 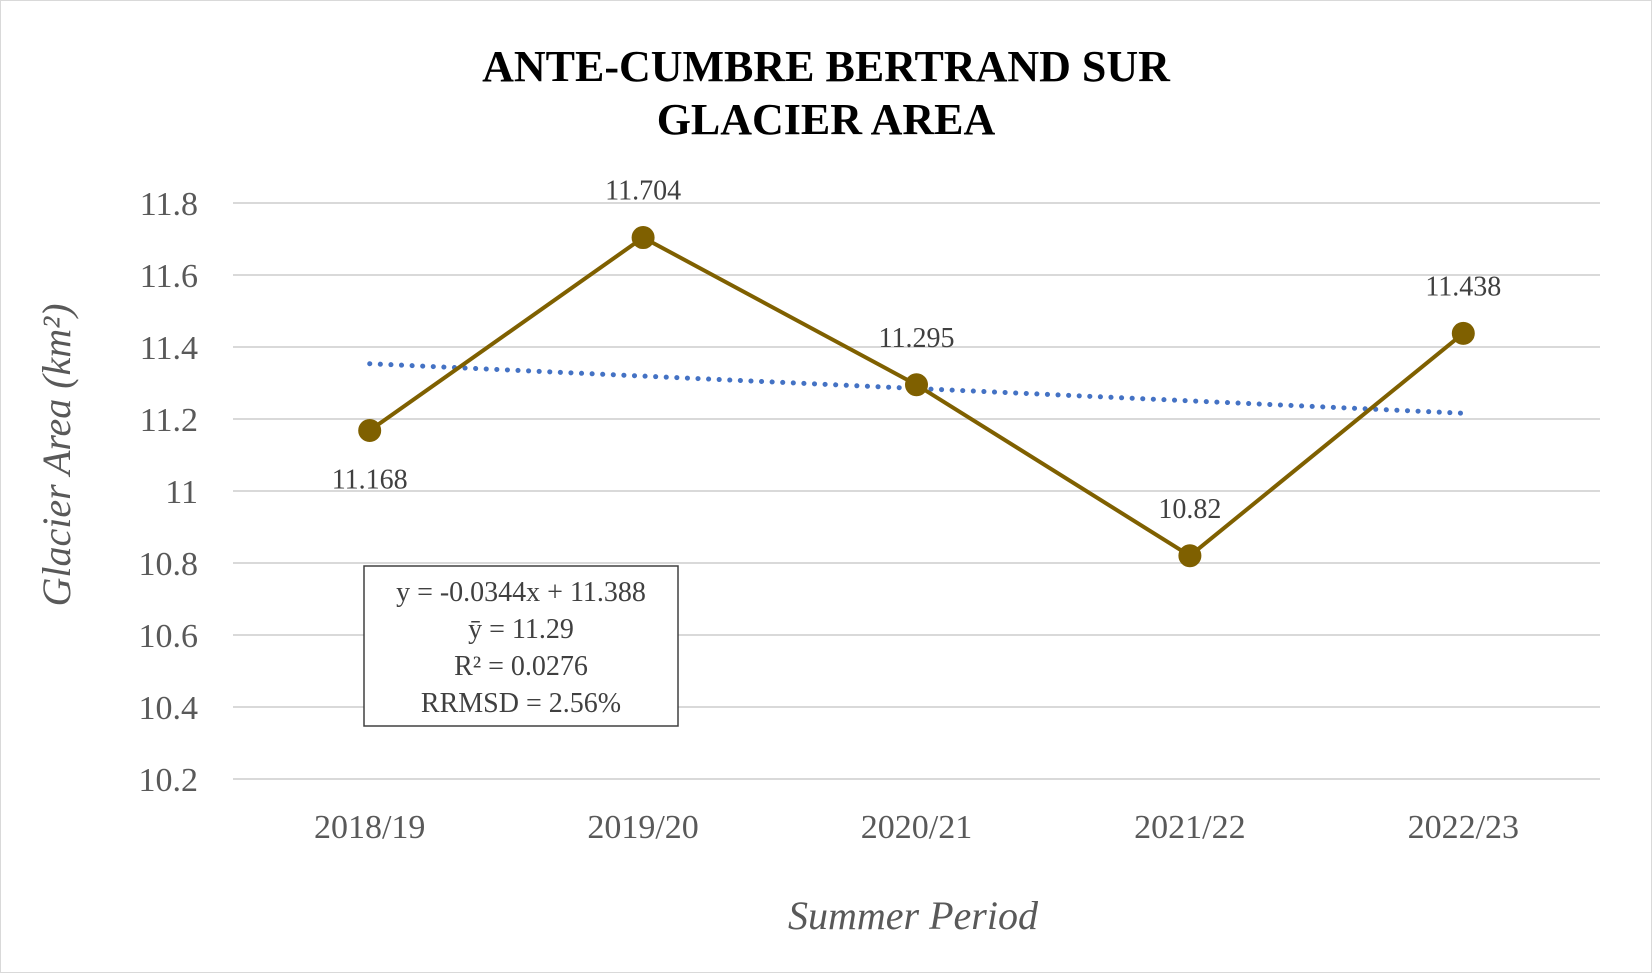 What do you see at coordinates (181, 492) in the screenshot?
I see `y-tick-label: 11` at bounding box center [181, 492].